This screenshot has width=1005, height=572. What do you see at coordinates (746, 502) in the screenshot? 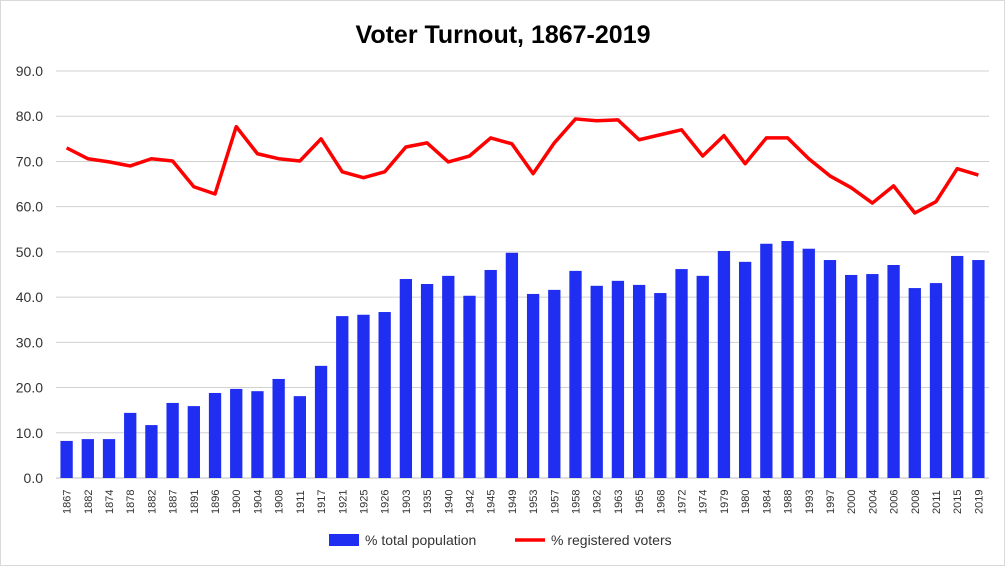
I see `x-tick-label: 1980` at bounding box center [746, 502].